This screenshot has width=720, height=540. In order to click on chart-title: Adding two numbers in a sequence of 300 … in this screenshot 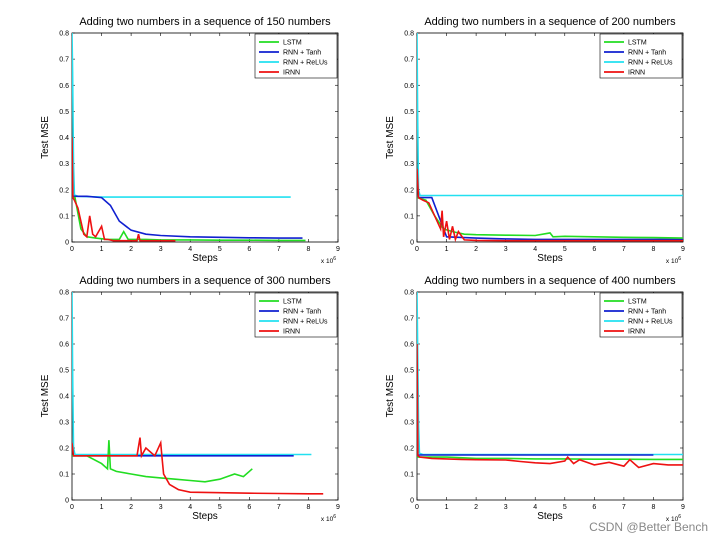, I will do `click(205, 281)`.